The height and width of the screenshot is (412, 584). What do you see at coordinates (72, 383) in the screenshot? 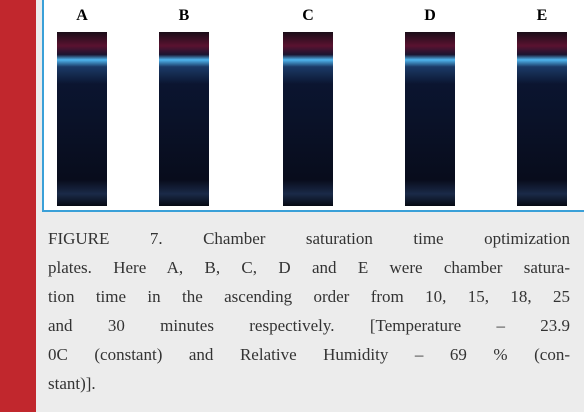
I see `caption-line: stant)].` at bounding box center [72, 383].